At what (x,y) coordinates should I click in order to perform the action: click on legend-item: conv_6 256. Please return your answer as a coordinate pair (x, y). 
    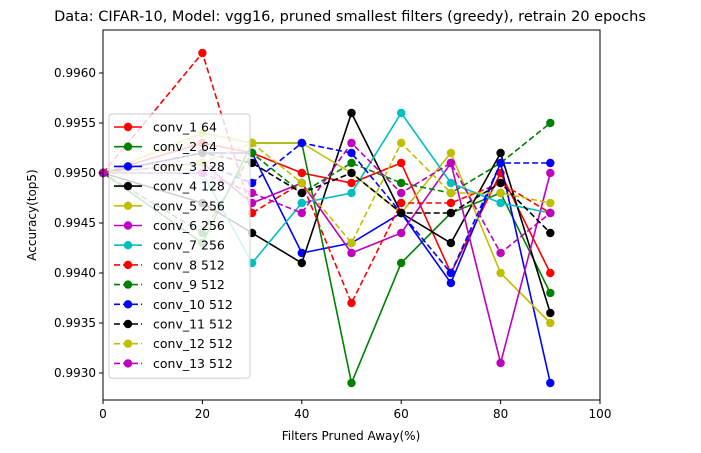
    Looking at the image, I should click on (169, 225).